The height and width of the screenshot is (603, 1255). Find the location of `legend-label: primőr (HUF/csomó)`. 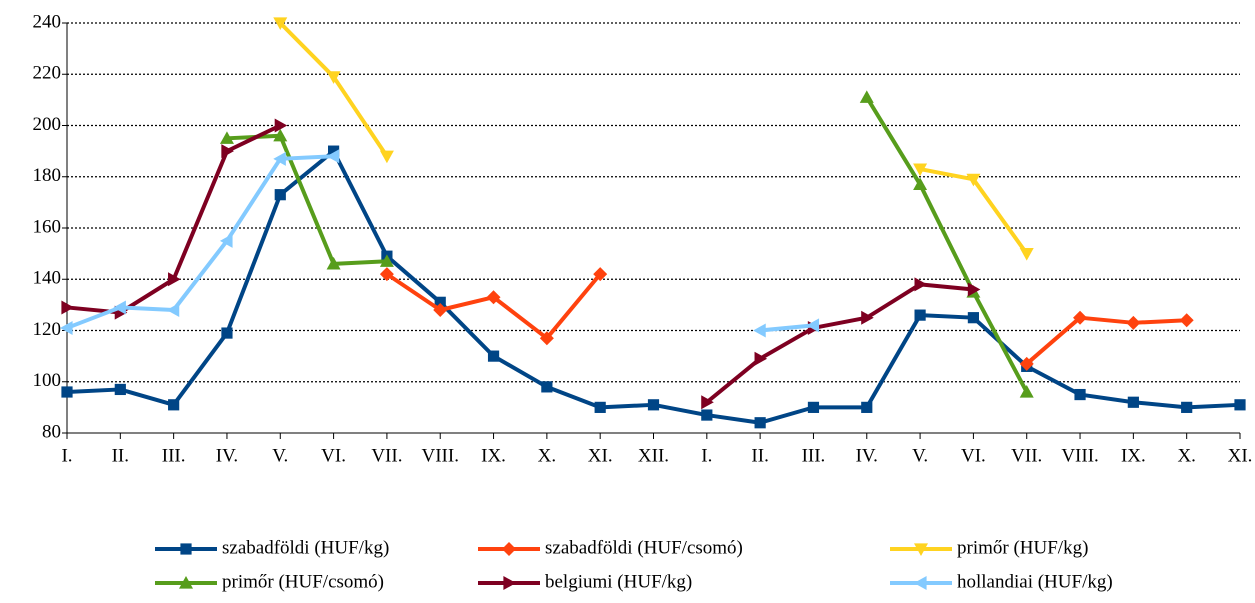

legend-label: primőr (HUF/csomó) is located at coordinates (303, 581).